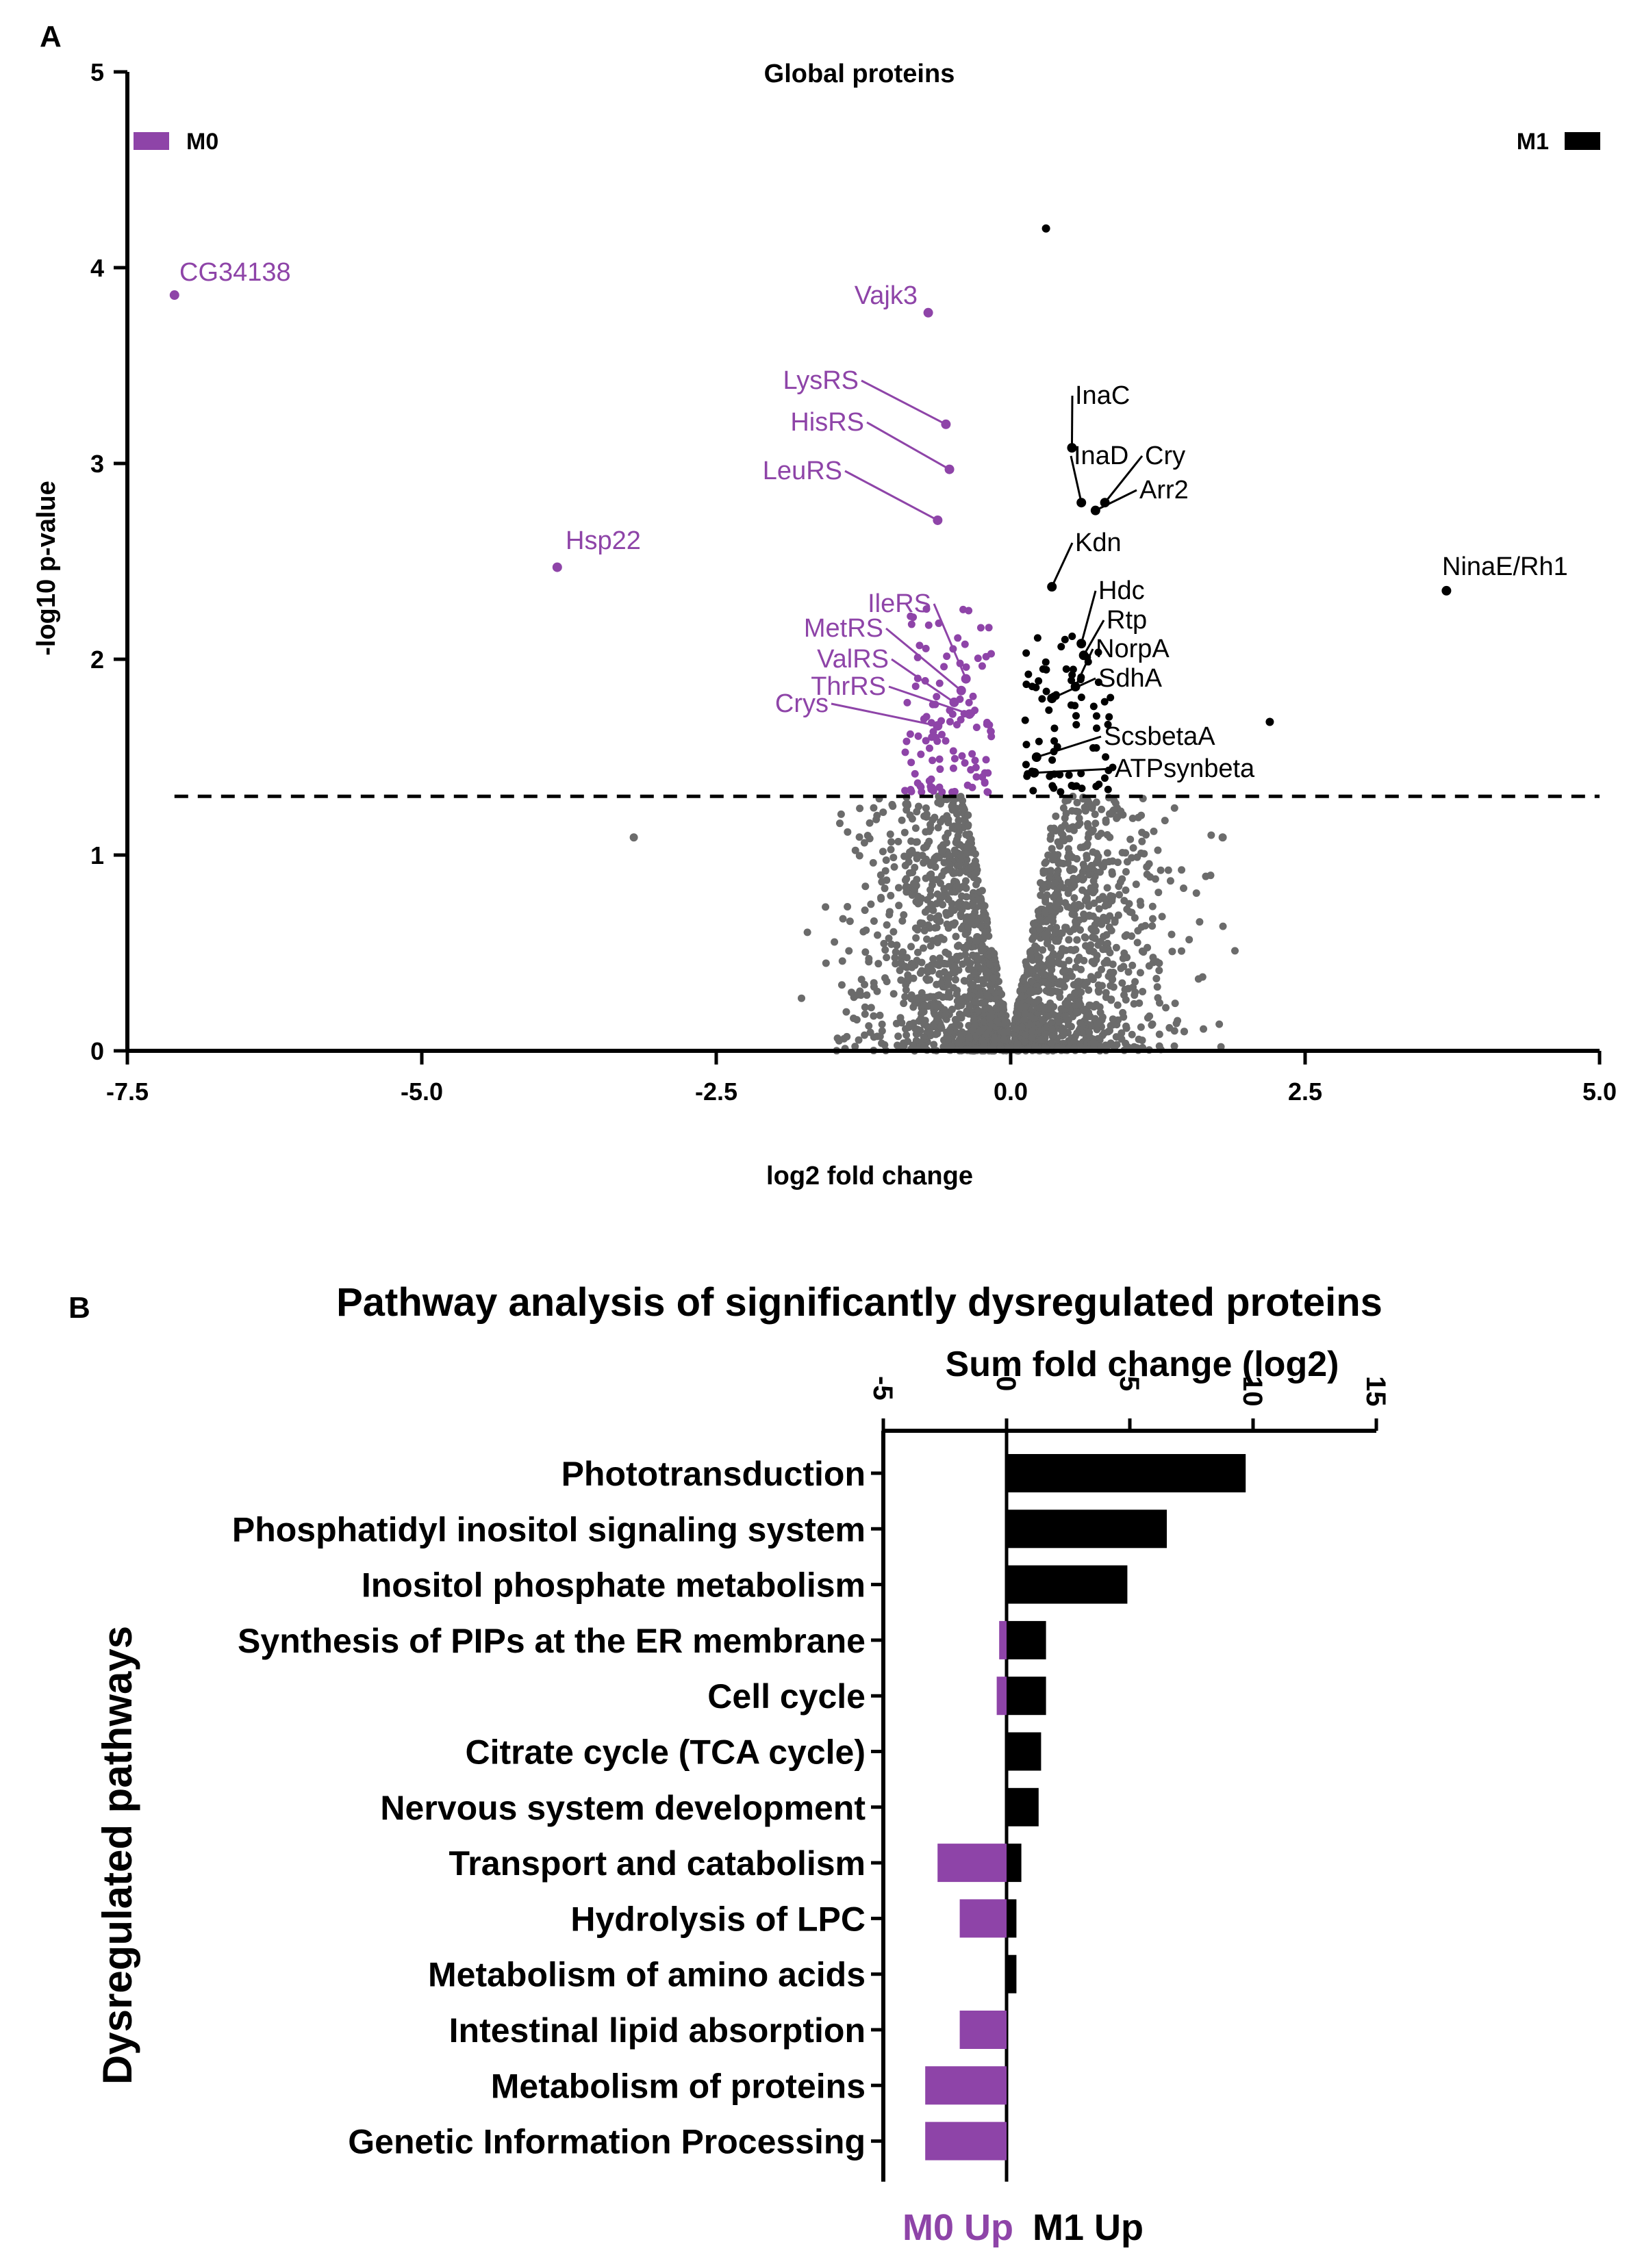 This screenshot has height=2268, width=1629. Describe the element at coordinates (1067, 1584) in the screenshot. I see `bar-m1-up` at that location.